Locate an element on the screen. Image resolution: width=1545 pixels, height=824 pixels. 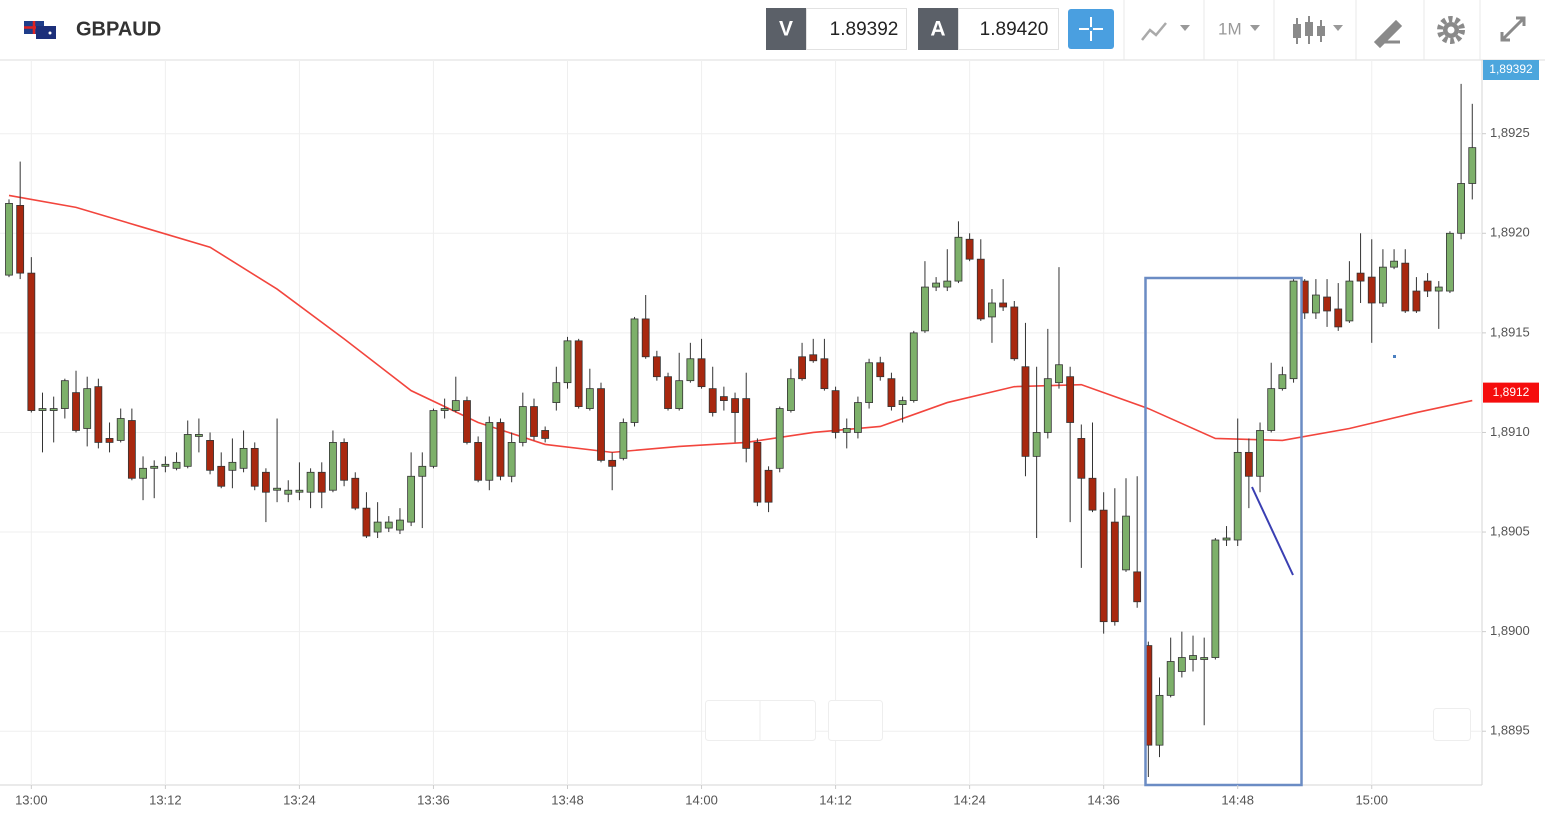
reset-button is located at coordinates (855, 720).